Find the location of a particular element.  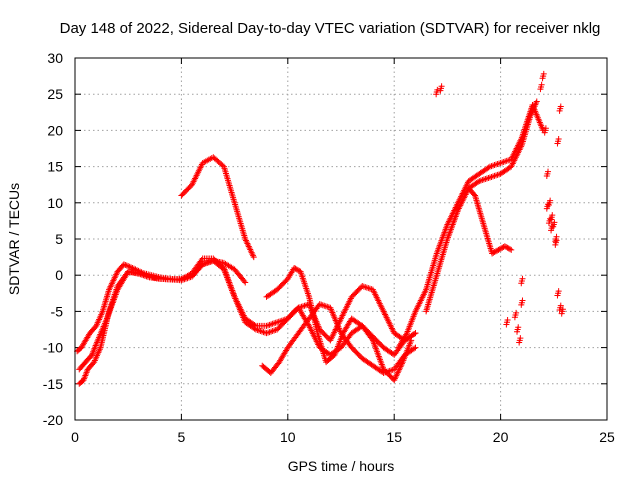

y-tick-label: -5 is located at coordinates (57, 311).